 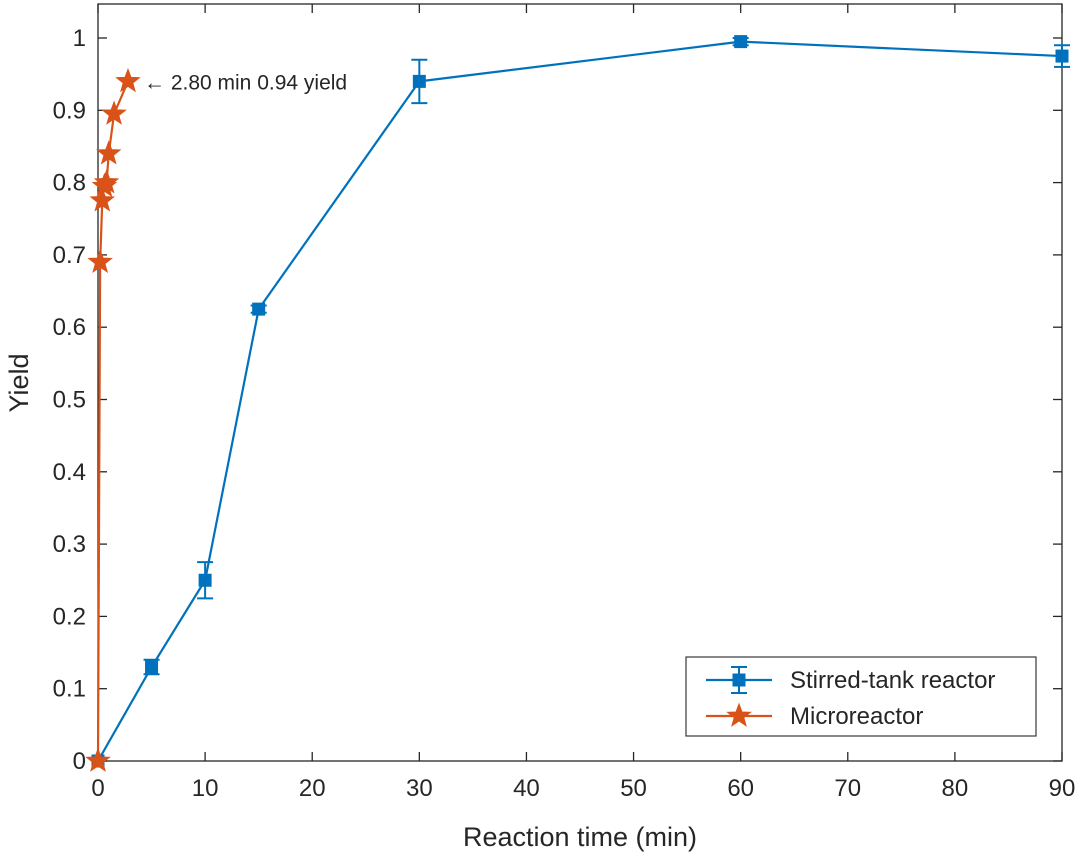 I want to click on y-tick-label: 0.3, so click(x=69, y=544).